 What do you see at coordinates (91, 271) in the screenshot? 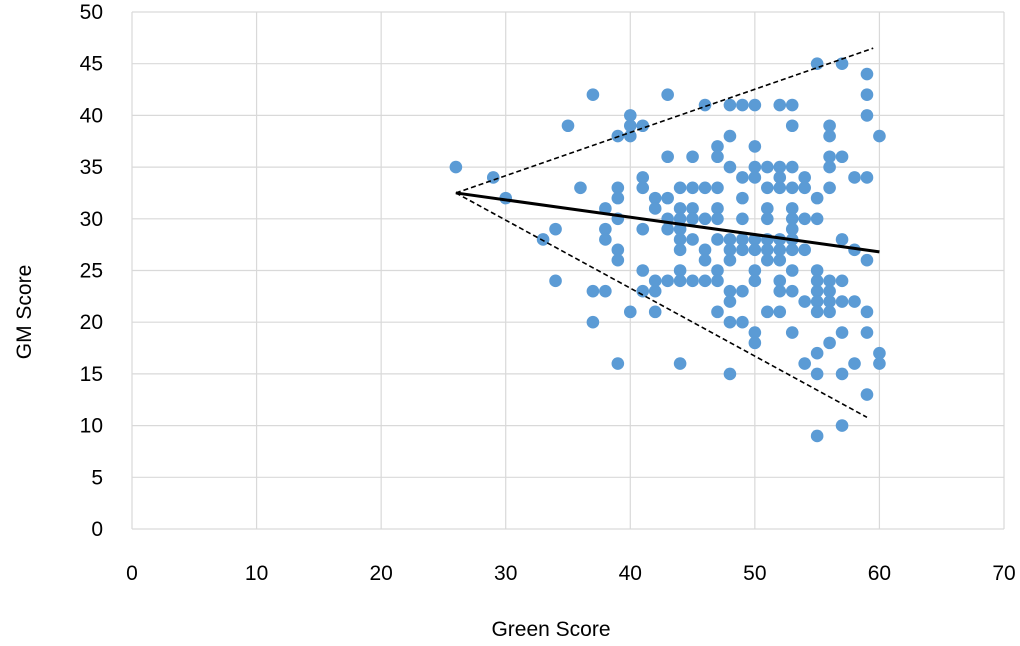
I see `y-tick-label: 25` at bounding box center [91, 271].